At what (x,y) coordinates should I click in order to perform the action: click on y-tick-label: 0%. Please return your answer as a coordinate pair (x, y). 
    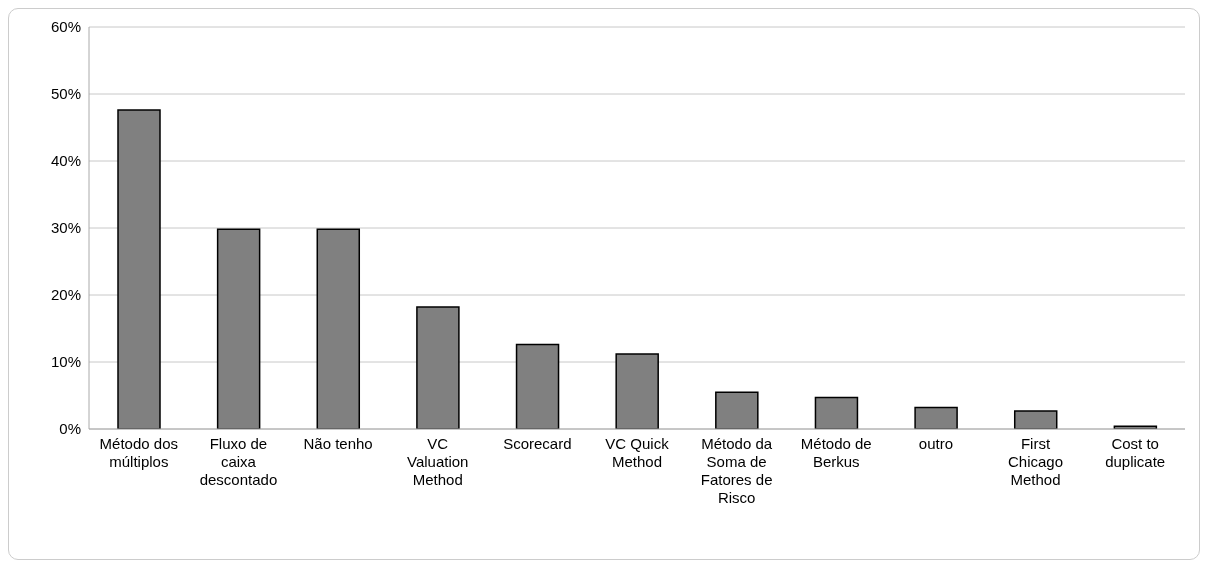
    Looking at the image, I should click on (70, 429).